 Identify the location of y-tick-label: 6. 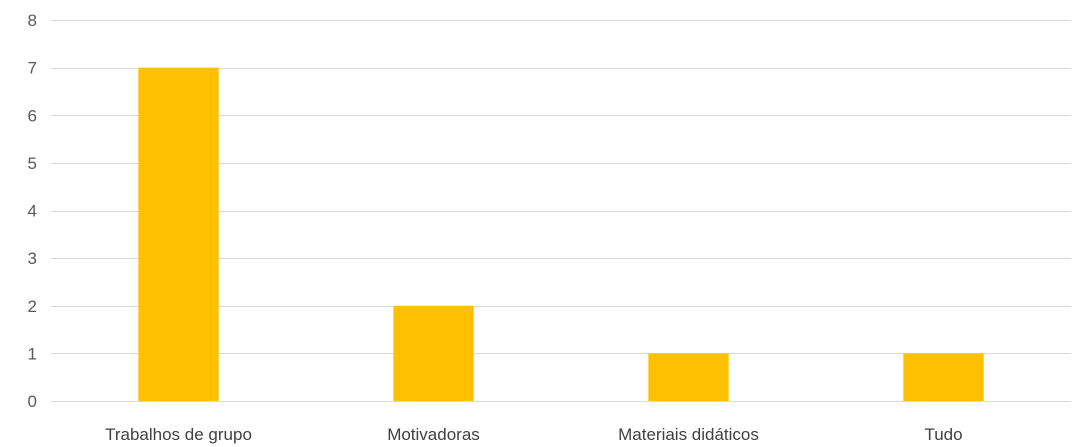
(32, 115).